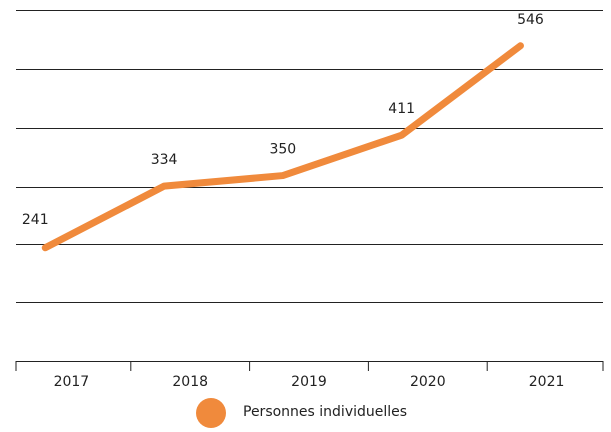 This screenshot has width=611, height=432. What do you see at coordinates (325, 412) in the screenshot?
I see `legend-label: Personnes individuelles` at bounding box center [325, 412].